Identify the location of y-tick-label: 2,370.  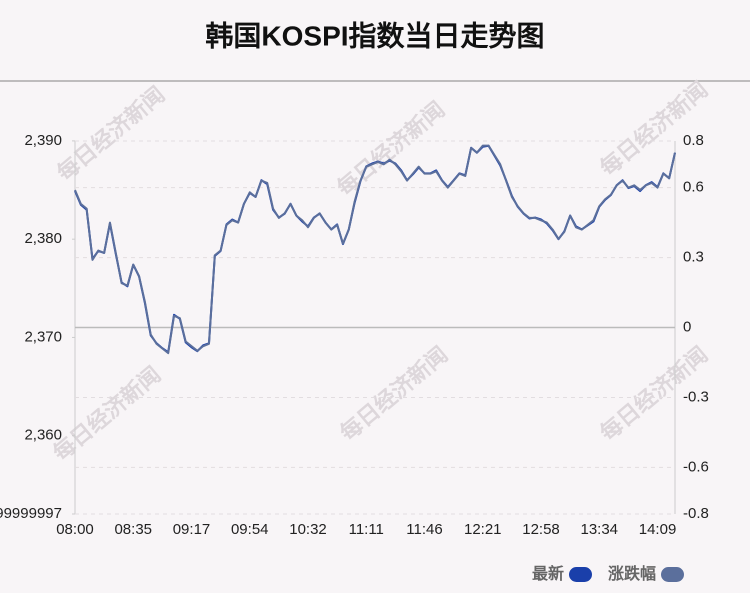
(43, 336).